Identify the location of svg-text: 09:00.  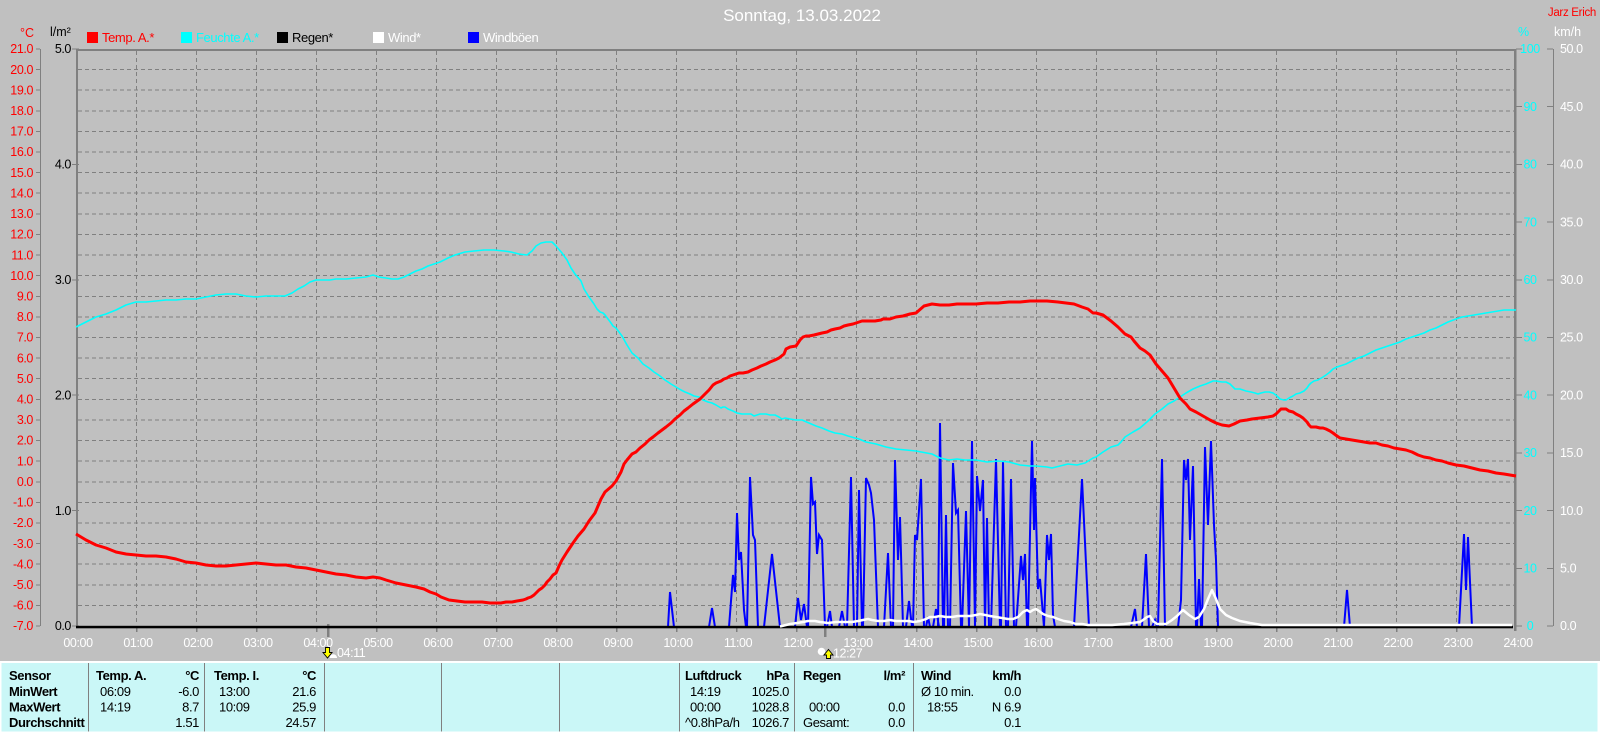
(618, 643).